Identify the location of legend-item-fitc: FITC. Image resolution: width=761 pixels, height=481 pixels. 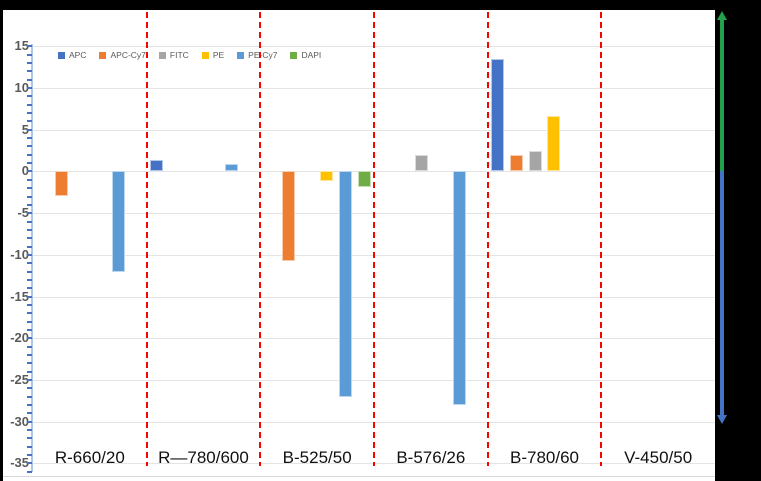
(173, 55).